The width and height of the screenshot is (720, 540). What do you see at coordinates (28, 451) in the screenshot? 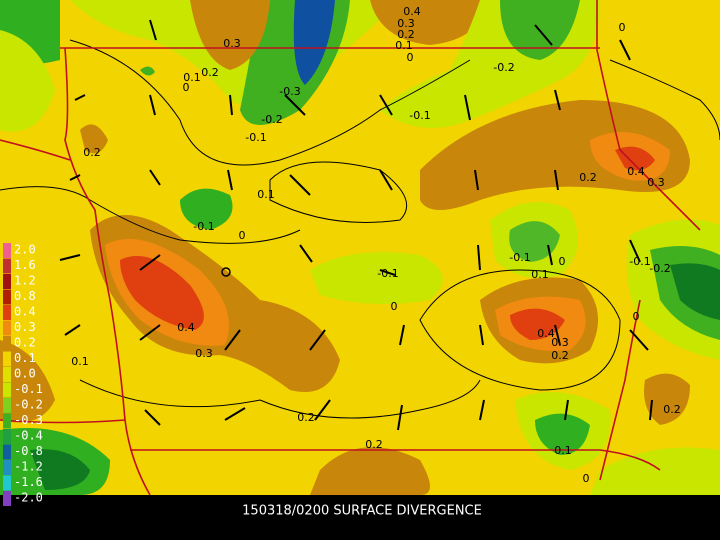
I see `legend-label: -0.8` at bounding box center [28, 451].